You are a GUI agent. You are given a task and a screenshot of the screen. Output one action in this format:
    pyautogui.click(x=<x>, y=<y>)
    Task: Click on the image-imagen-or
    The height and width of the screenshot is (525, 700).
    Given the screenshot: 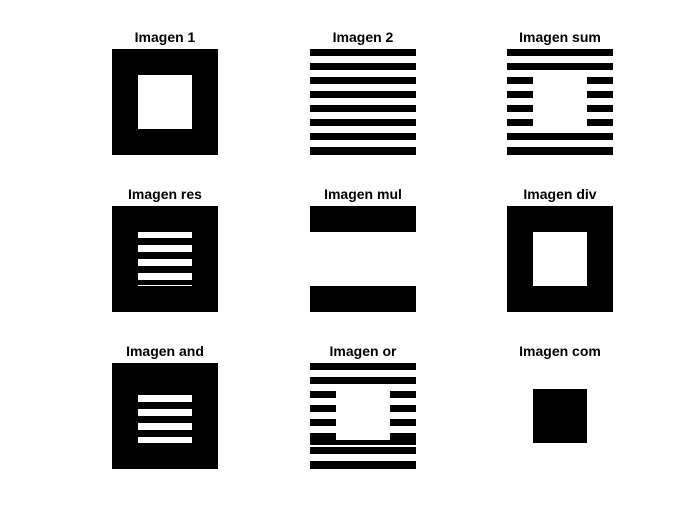 What is the action you would take?
    pyautogui.click(x=363, y=416)
    